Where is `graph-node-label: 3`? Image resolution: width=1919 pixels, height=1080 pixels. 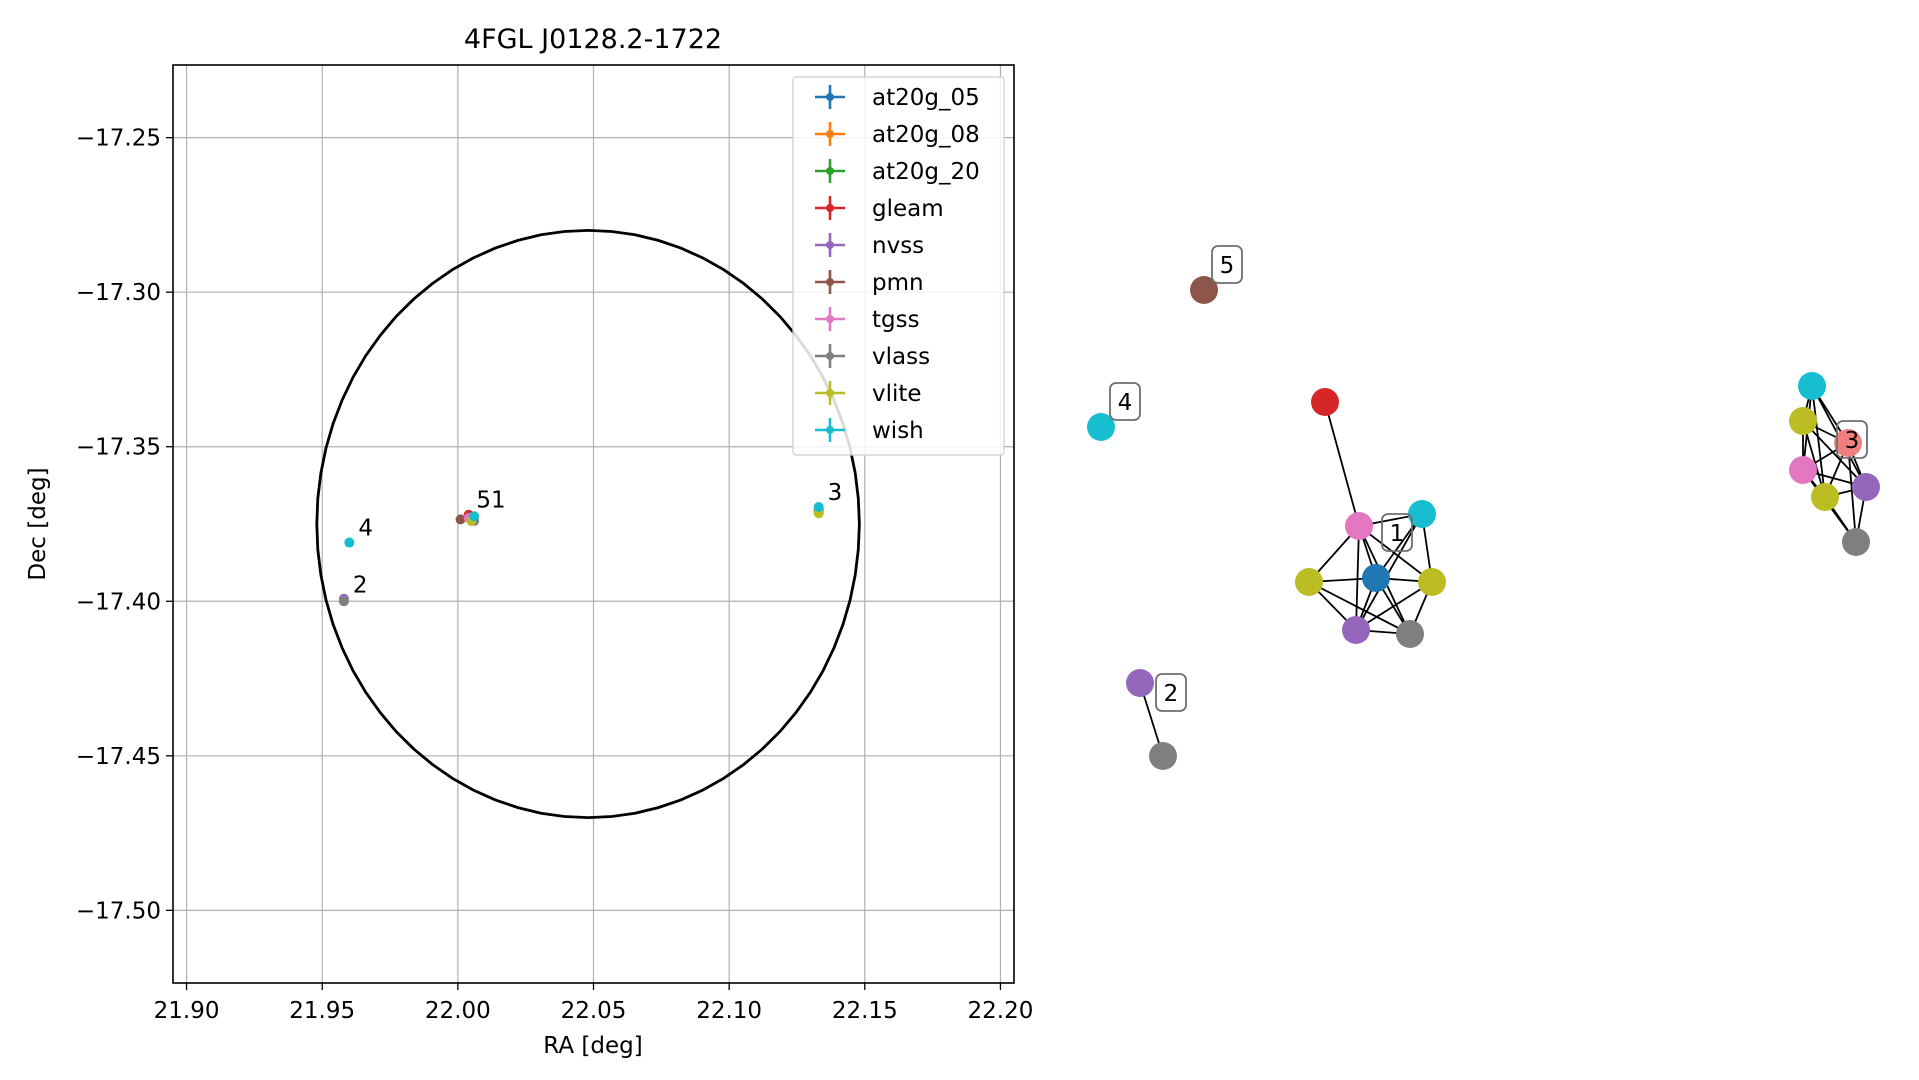 graph-node-label: 3 is located at coordinates (1852, 439).